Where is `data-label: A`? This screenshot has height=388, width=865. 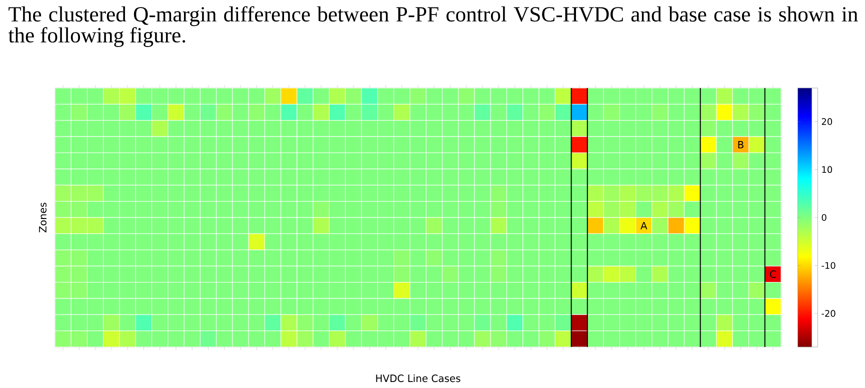
data-label: A is located at coordinates (644, 226).